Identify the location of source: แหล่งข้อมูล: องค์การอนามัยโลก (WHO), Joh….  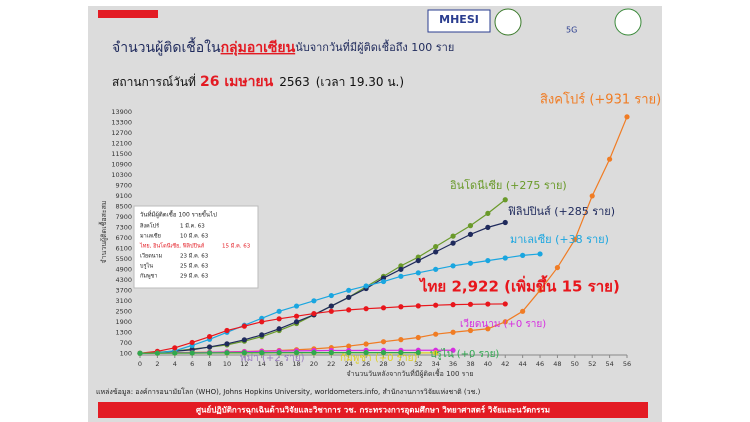
(288, 391).